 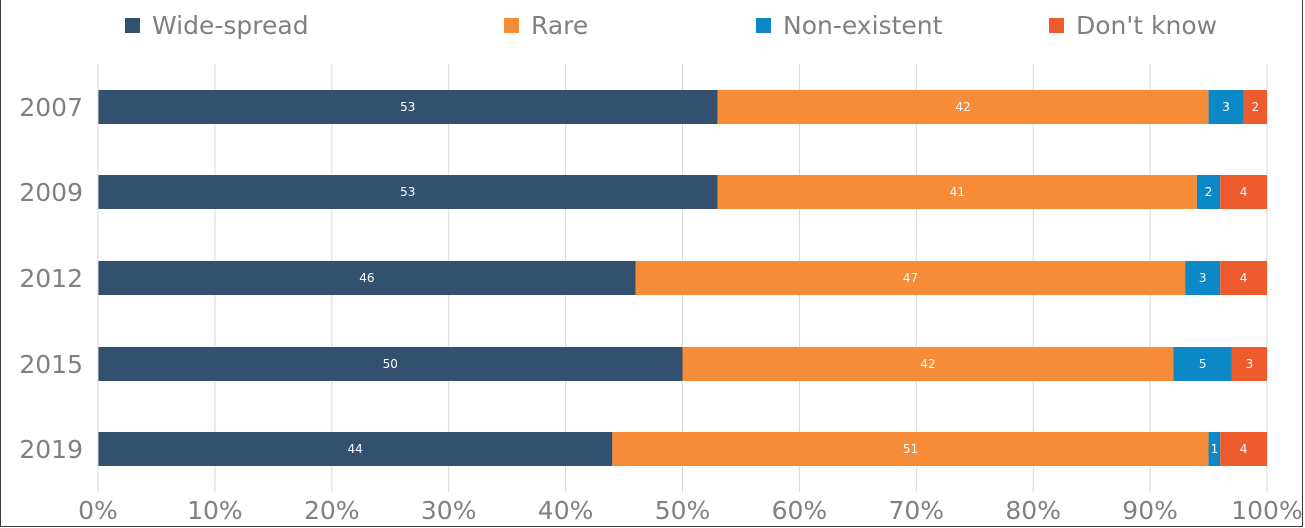 What do you see at coordinates (132, 25) in the screenshot?
I see `legend-swatch-wide-spread` at bounding box center [132, 25].